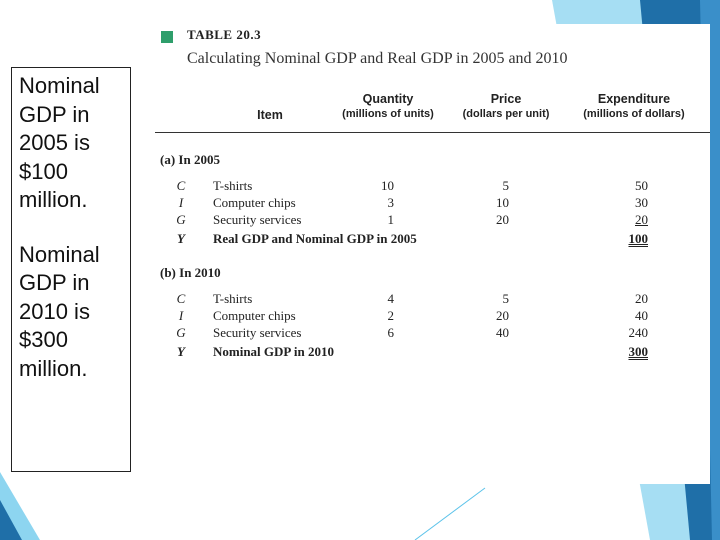  What do you see at coordinates (432, 132) in the screenshot?
I see `header-rule` at bounding box center [432, 132].